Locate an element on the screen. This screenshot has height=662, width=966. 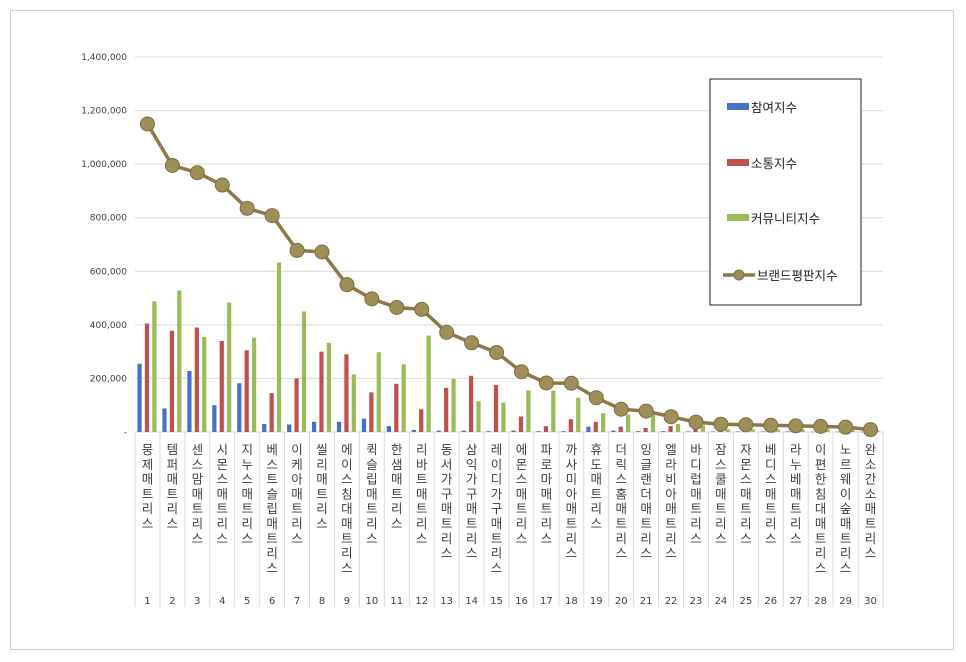
legend-label: 참여지수 is located at coordinates (774, 107).